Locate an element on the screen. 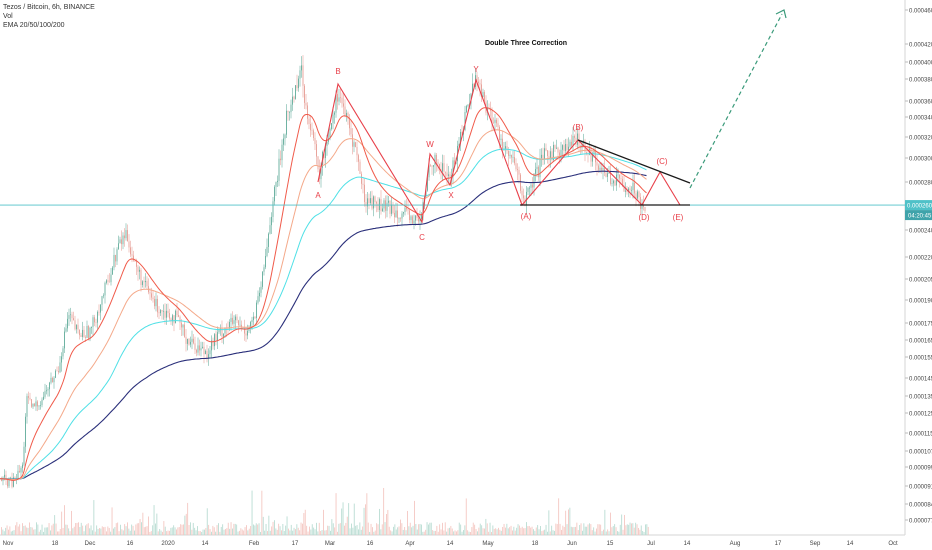  legend-symbol: Tezos / Bitcoin, 6h, BINANCE is located at coordinates (49, 7).